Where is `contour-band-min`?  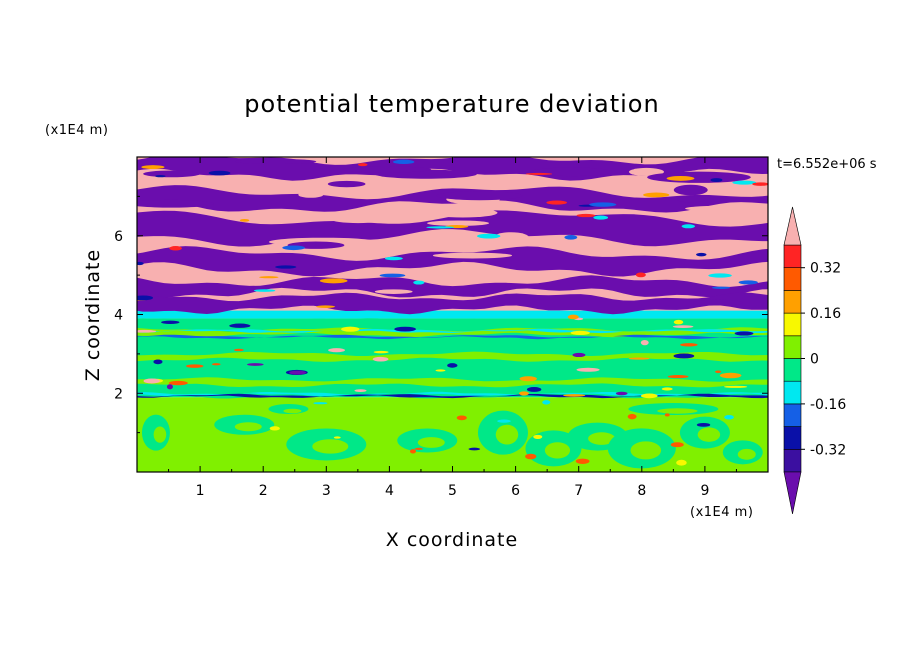 contour-band-min is located at coordinates (452, 286).